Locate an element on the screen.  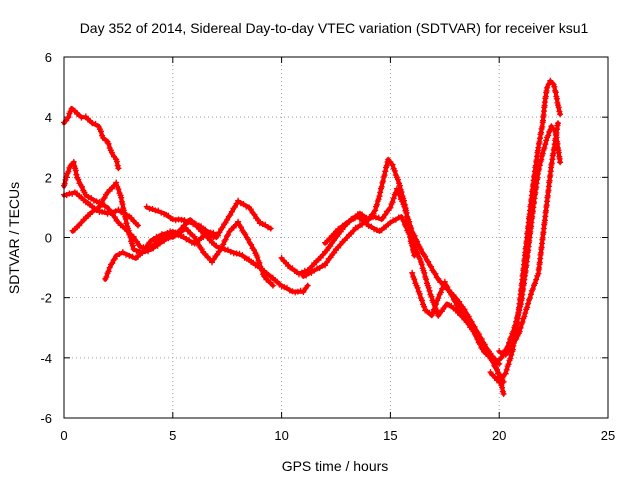
y-tick-label: -6 is located at coordinates (46, 418).